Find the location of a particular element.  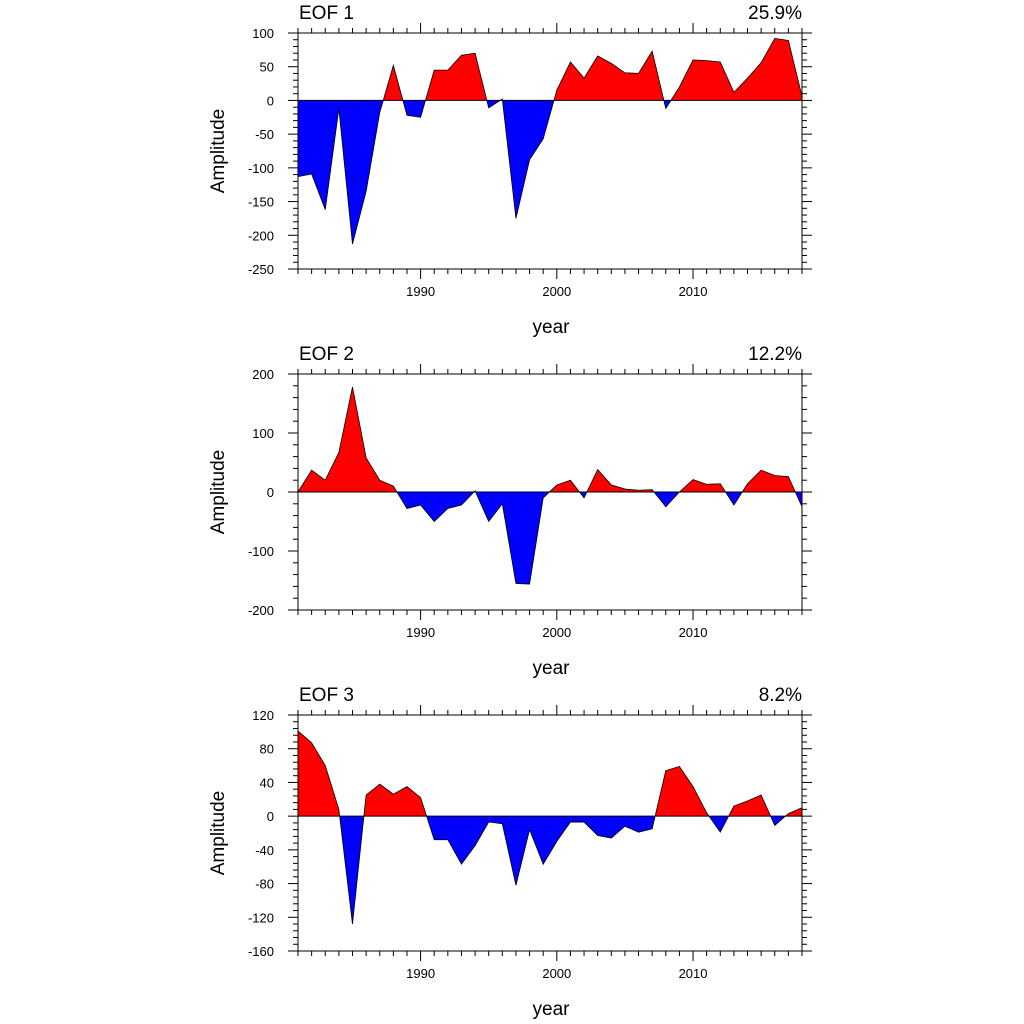

panel-title: EOF 2 is located at coordinates (326, 354).